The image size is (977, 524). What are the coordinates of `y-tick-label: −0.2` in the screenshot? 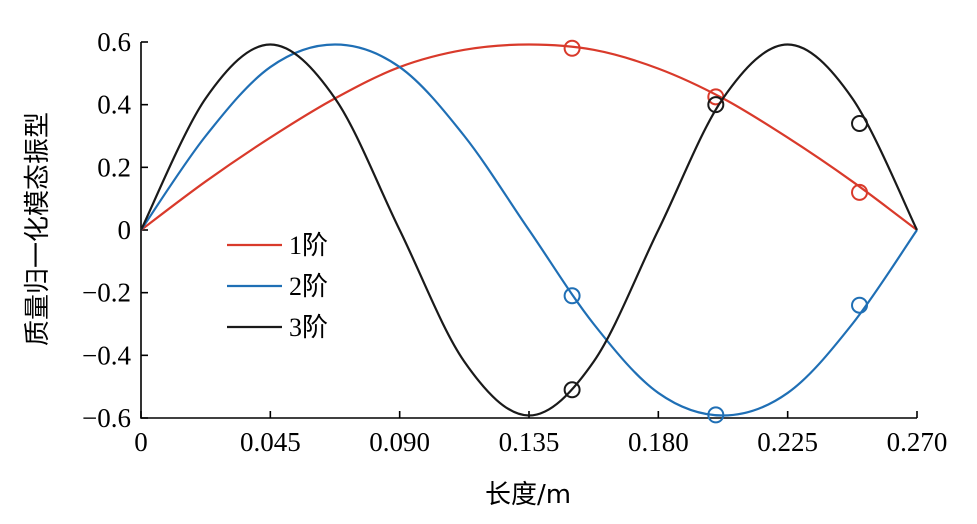 It's located at (106, 293).